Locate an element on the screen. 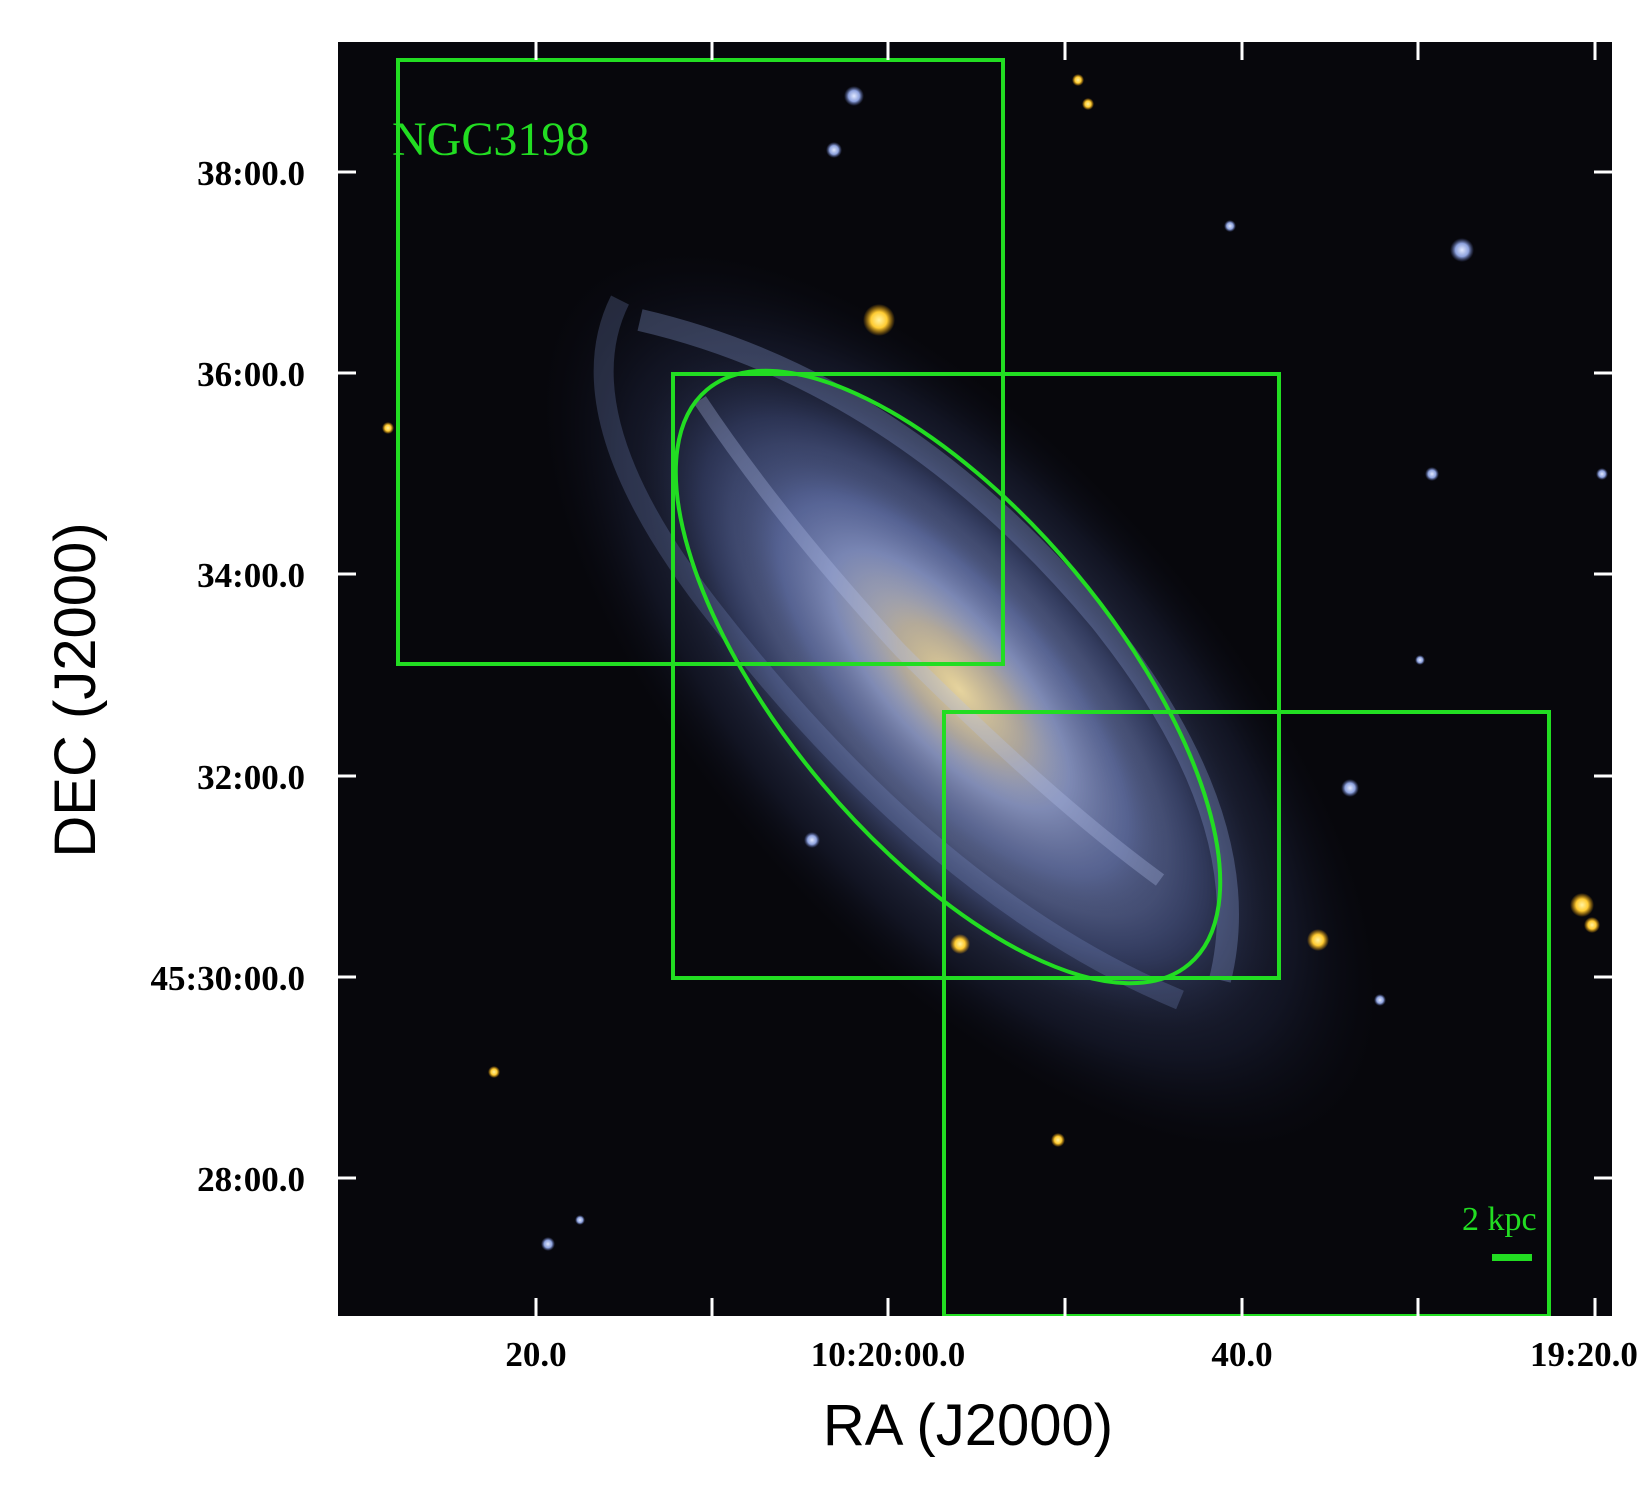  y-tick-label: 36:00.0 is located at coordinates (251, 374).